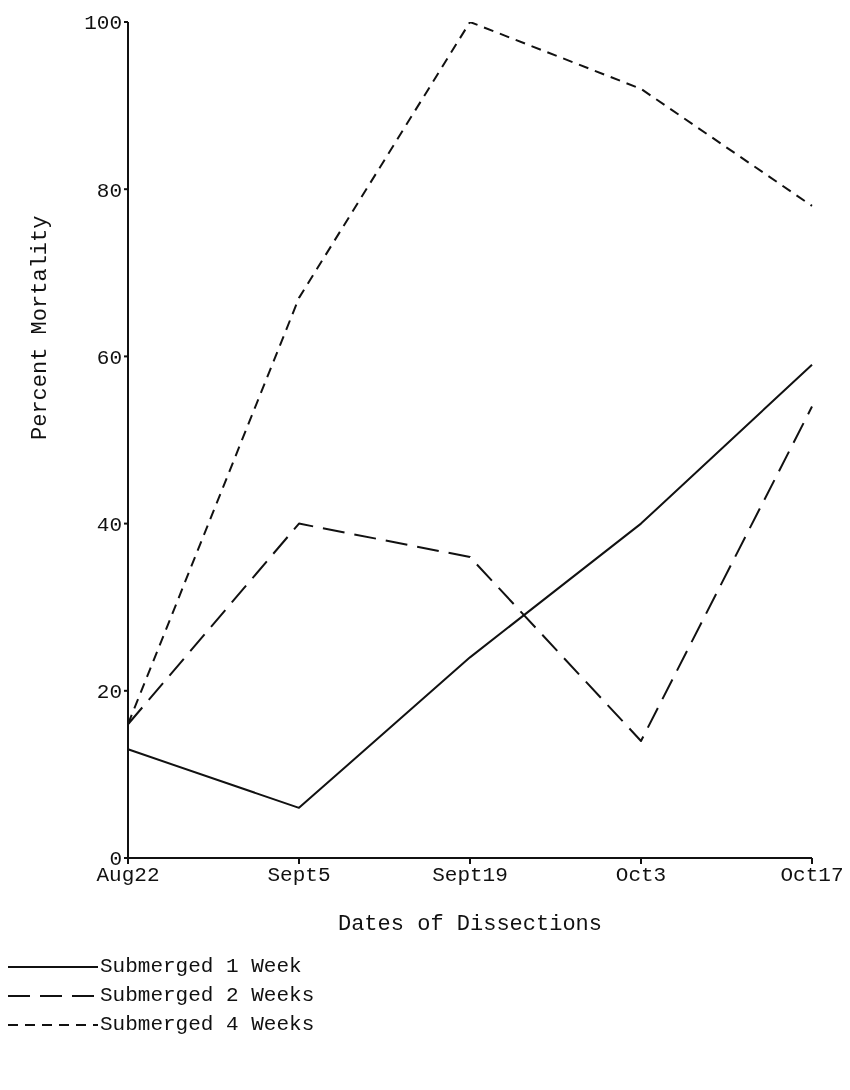  I want to click on x-tick-label: Sept19, so click(470, 875).